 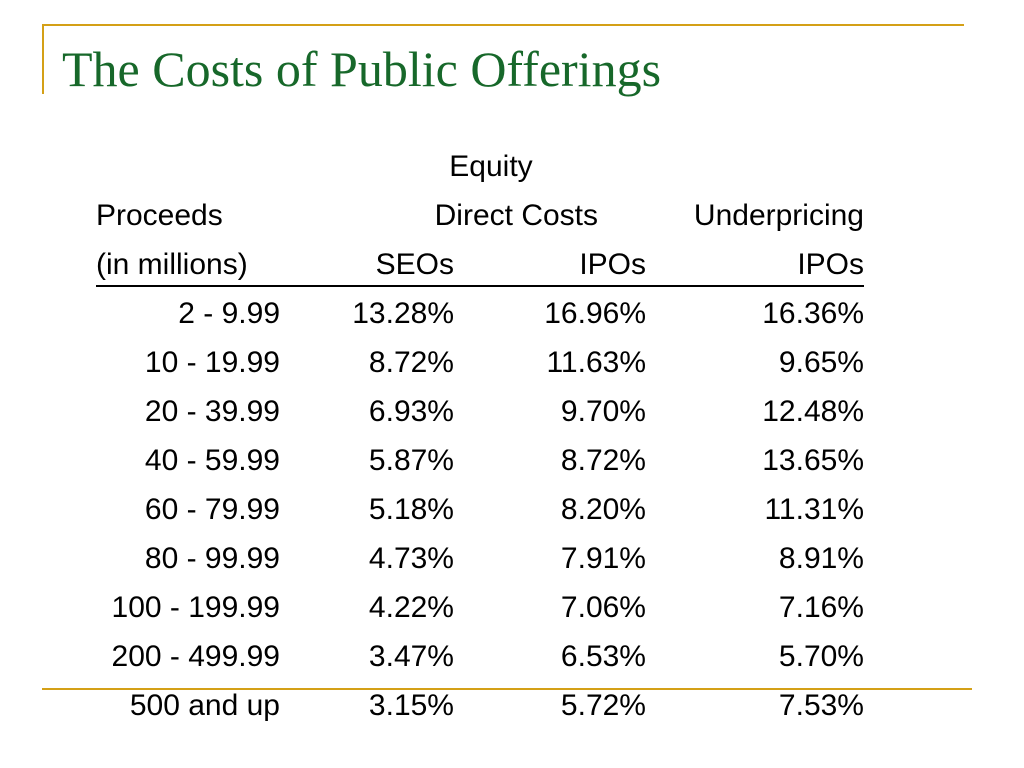 I want to click on table-row: 40 - 59.99 5.87% 8.72% 13.65%, so click(x=480, y=460).